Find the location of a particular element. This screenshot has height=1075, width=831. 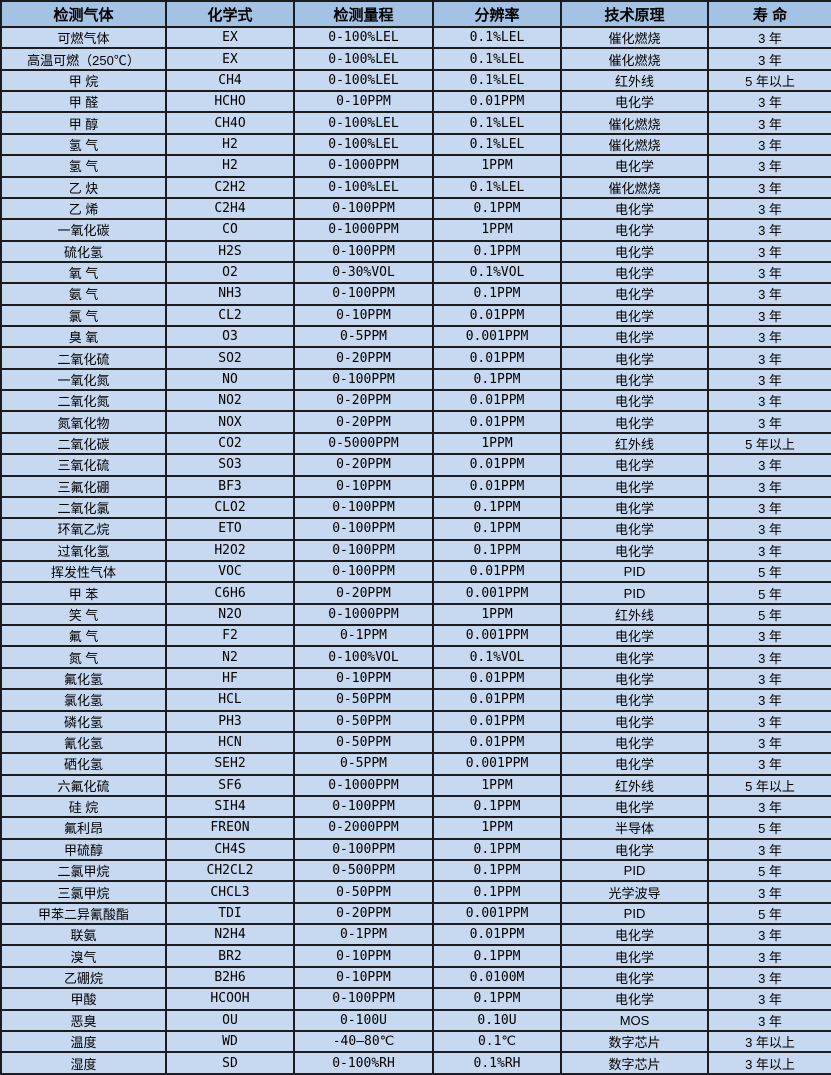

cell-gas: 硒化氢 is located at coordinates (83, 764).